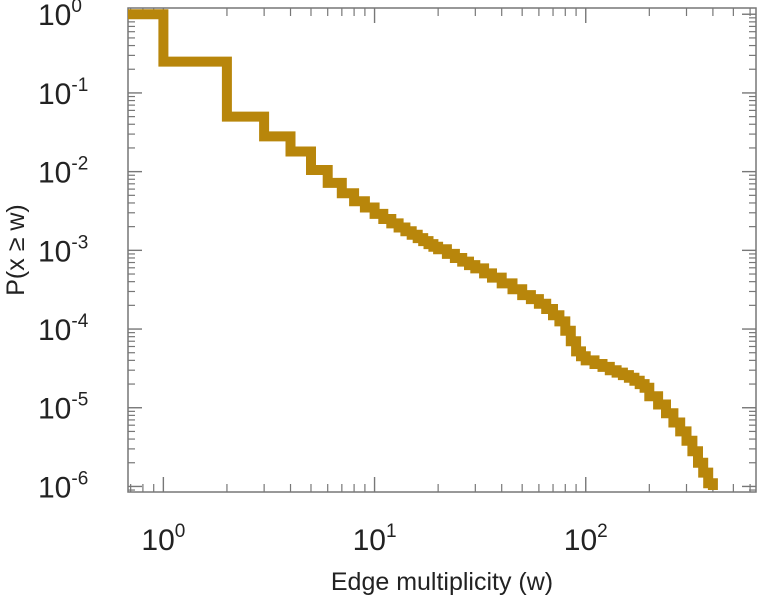  I want to click on x-tick-labels: 10⁰ 10¹ 10², so click(374, 539).